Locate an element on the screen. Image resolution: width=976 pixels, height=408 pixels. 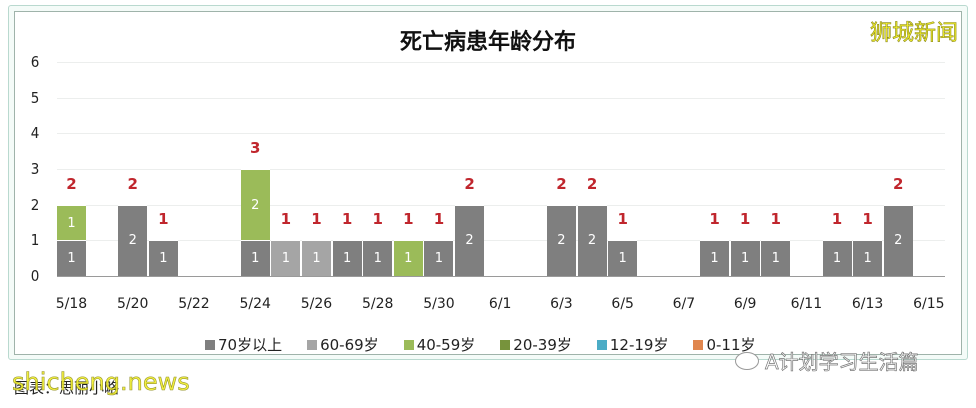
legend-item: 20-39岁 is located at coordinates (536, 344).